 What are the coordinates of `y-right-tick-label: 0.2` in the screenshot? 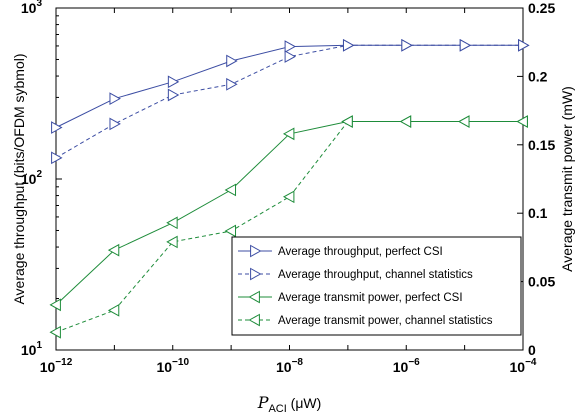 It's located at (538, 76).